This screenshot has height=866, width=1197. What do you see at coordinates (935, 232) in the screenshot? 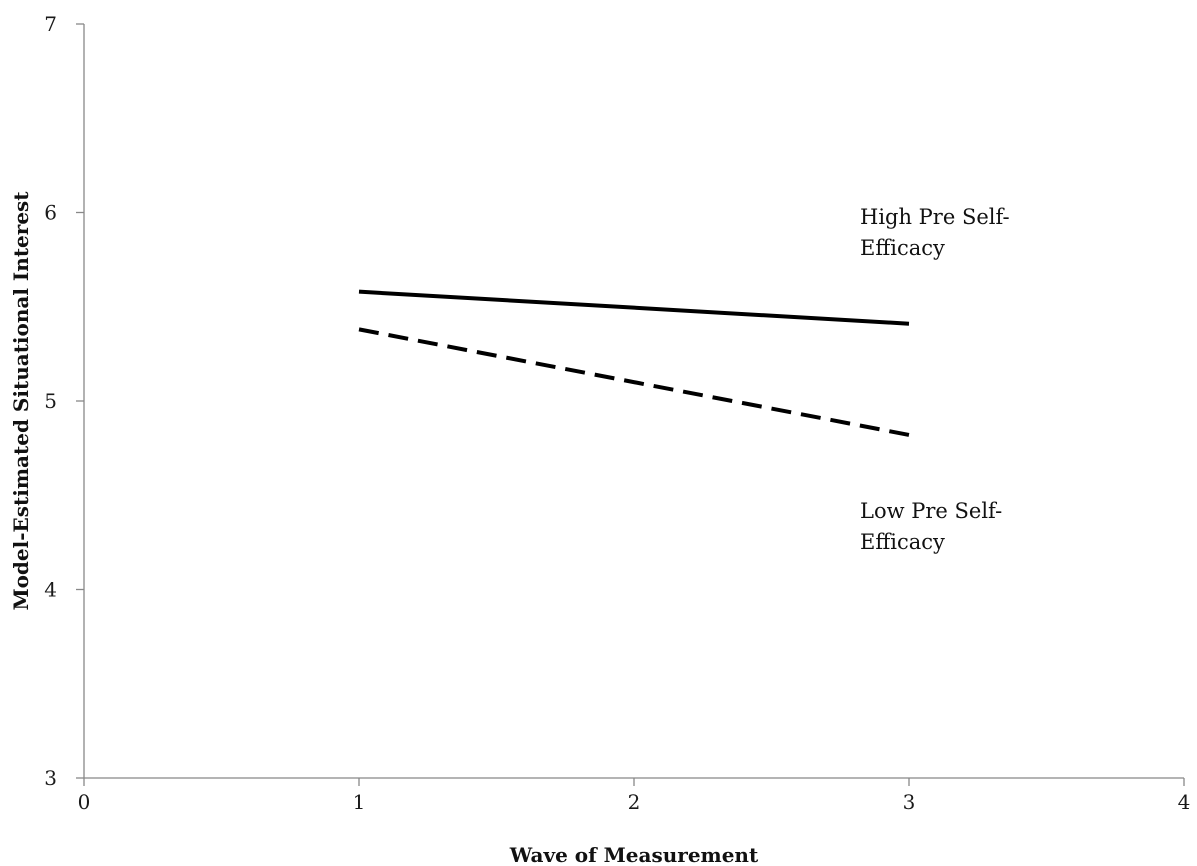
I see `series-annotation-1: High Pre Self- Efficacy` at bounding box center [935, 232].